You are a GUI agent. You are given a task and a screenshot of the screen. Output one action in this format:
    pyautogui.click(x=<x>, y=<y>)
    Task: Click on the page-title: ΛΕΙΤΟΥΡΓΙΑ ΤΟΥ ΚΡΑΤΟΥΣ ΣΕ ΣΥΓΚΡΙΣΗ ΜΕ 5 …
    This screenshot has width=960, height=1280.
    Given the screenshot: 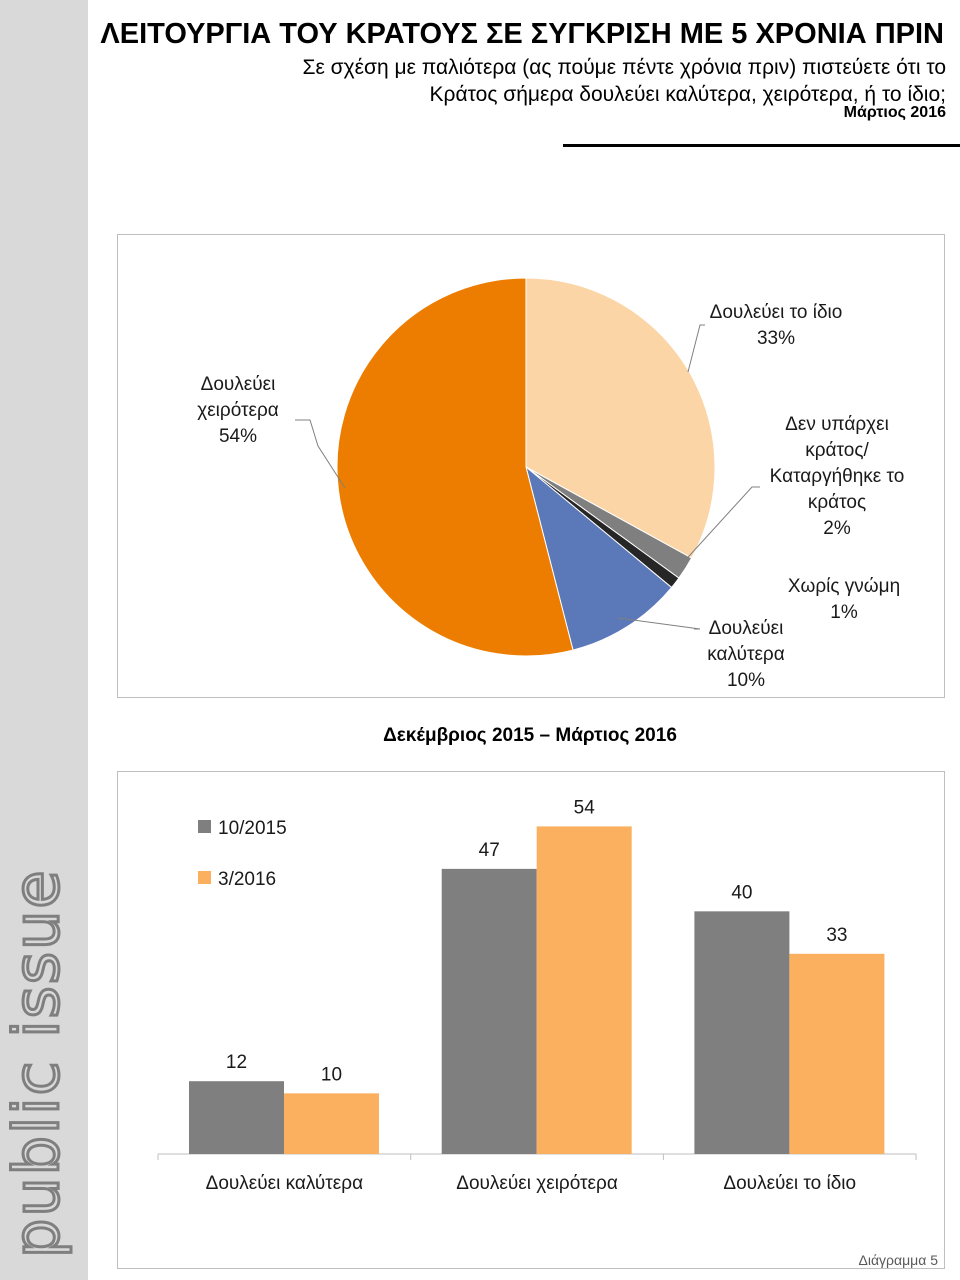 What is the action you would take?
    pyautogui.click(x=522, y=34)
    